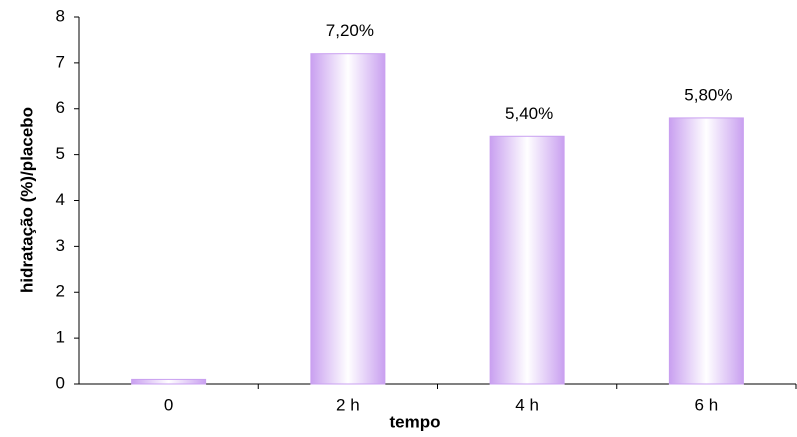 The image size is (797, 437). Describe the element at coordinates (60, 291) in the screenshot. I see `y-tick-label: 2` at that location.